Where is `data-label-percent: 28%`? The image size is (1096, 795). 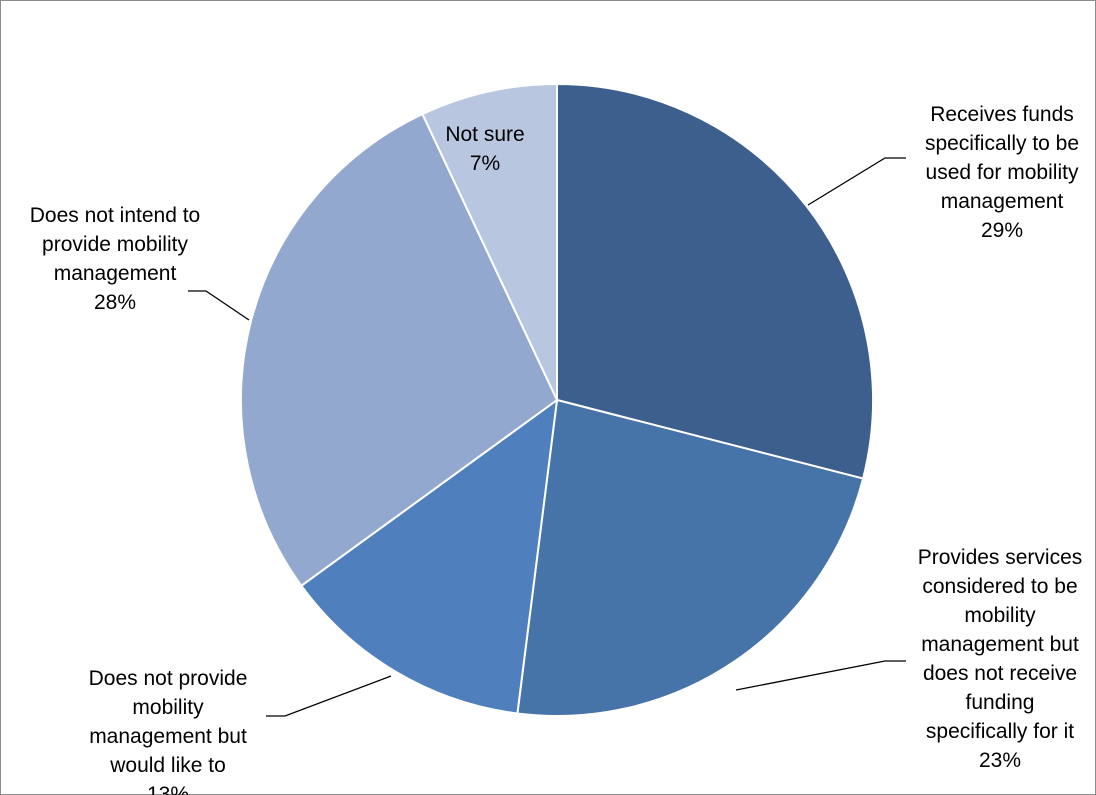 data-label-percent: 28% is located at coordinates (115, 302).